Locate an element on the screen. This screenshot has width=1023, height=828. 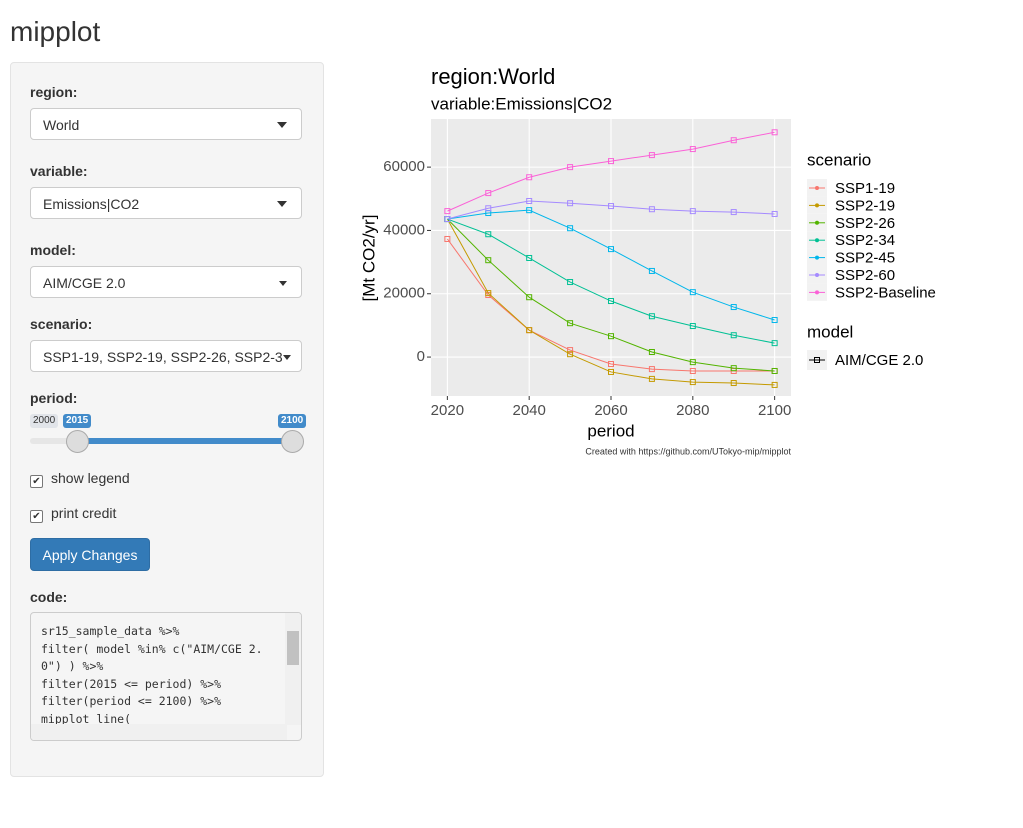
legend-label: SSP1-19 is located at coordinates (865, 188).